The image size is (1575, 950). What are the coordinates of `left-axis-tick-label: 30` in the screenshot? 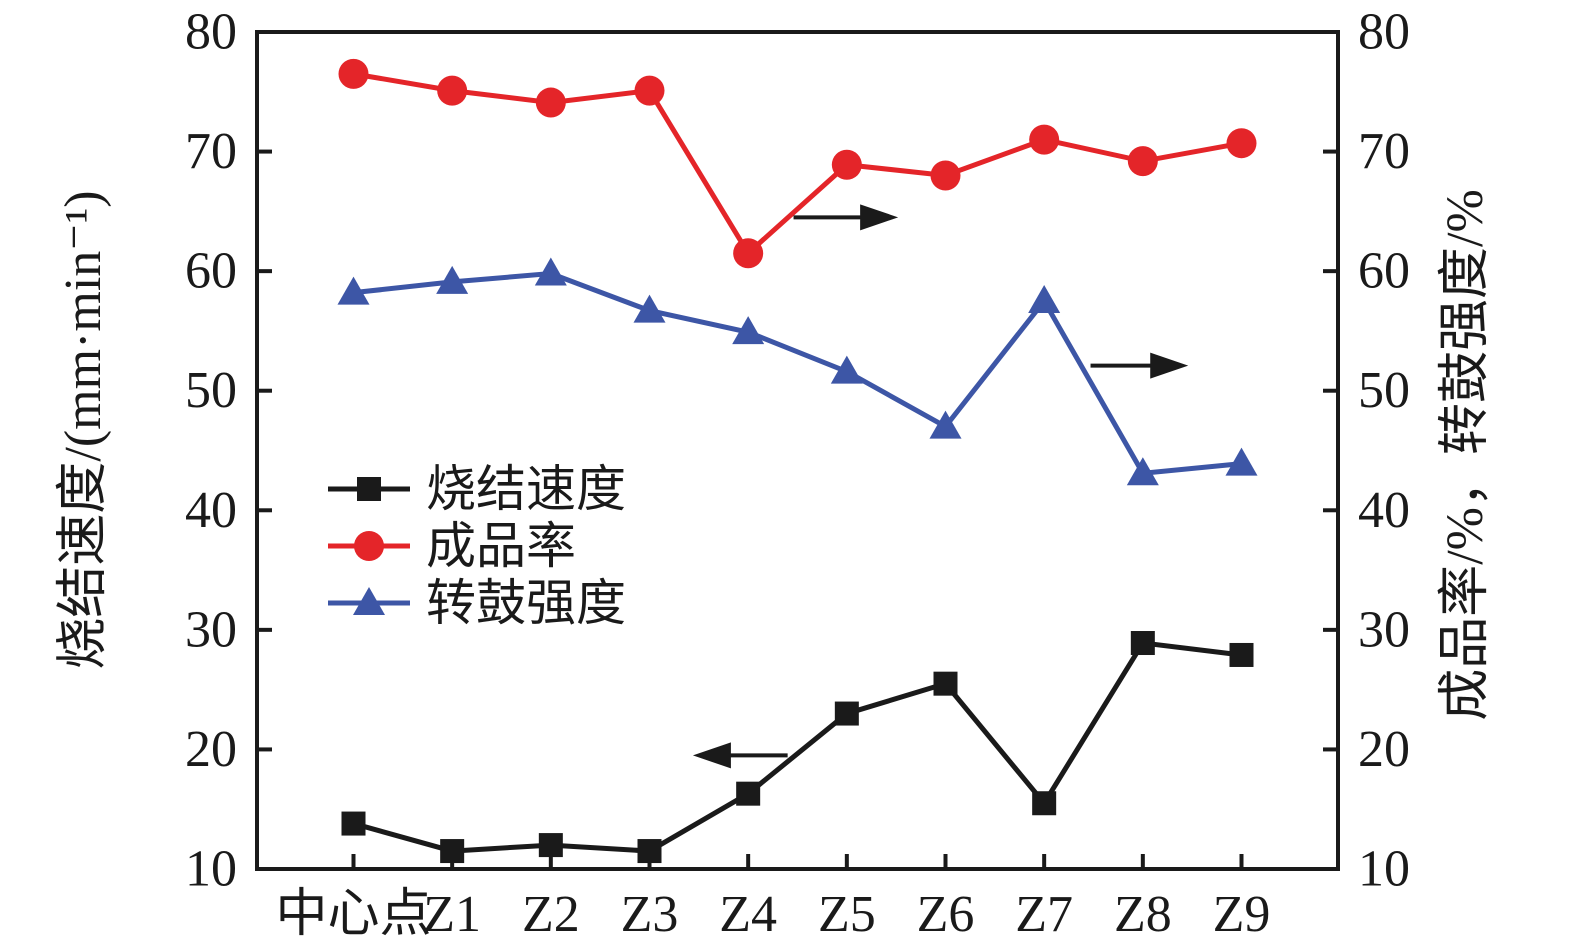 It's located at (211, 629).